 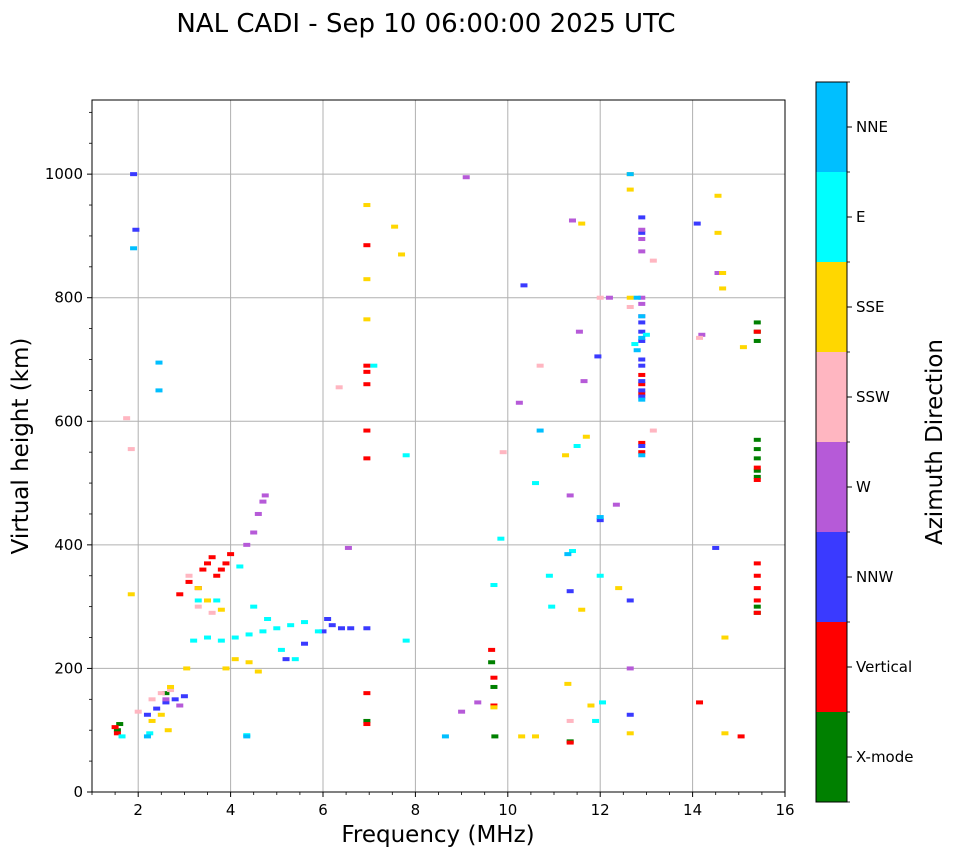 What do you see at coordinates (600, 810) in the screenshot?
I see `x-tick-label: 12` at bounding box center [600, 810].